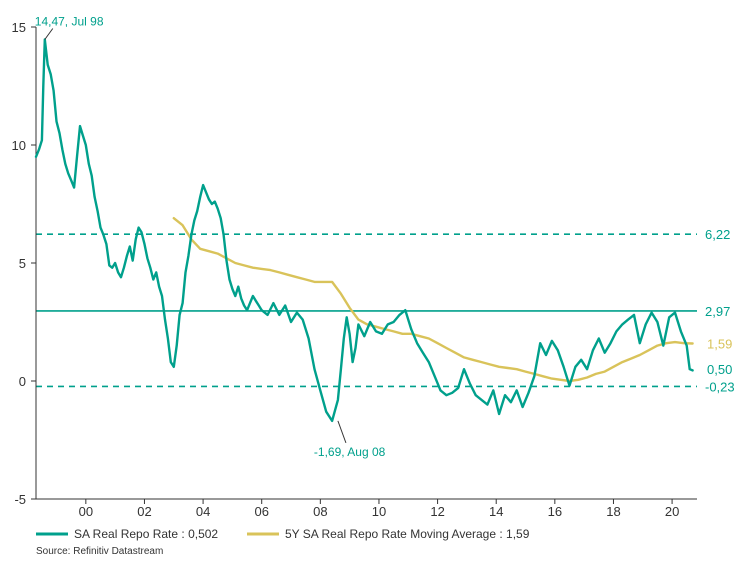 The image size is (750, 562). Describe the element at coordinates (496, 511) in the screenshot. I see `x-tick-label: 14` at that location.